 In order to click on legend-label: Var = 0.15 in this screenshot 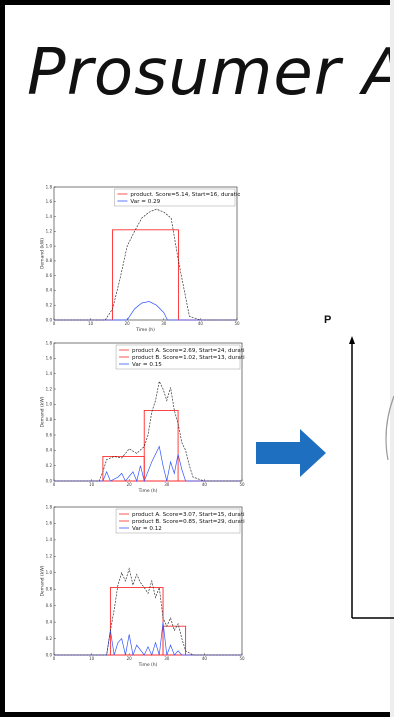, I will do `click(147, 365)`.